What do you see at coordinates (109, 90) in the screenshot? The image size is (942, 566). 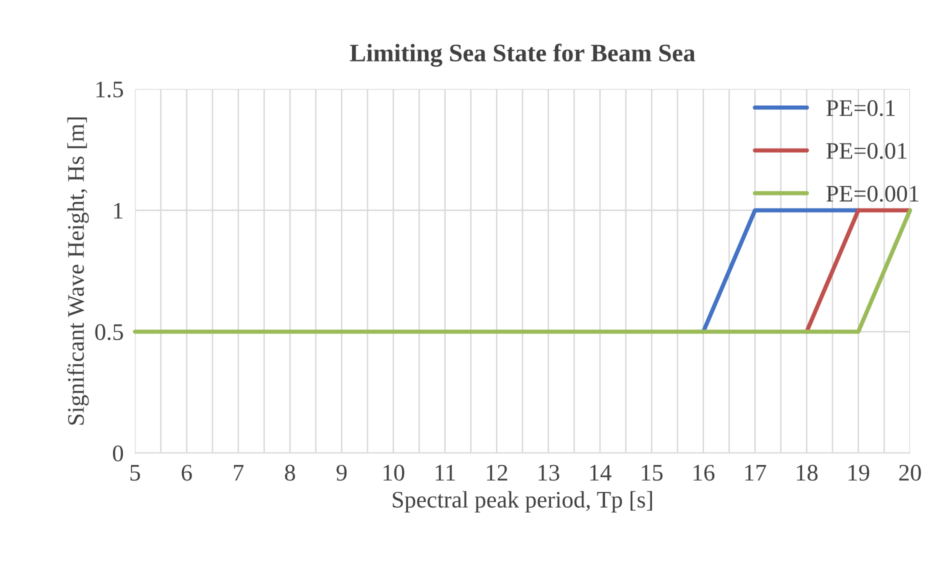 I see `y-tick-label: 1.5` at bounding box center [109, 90].